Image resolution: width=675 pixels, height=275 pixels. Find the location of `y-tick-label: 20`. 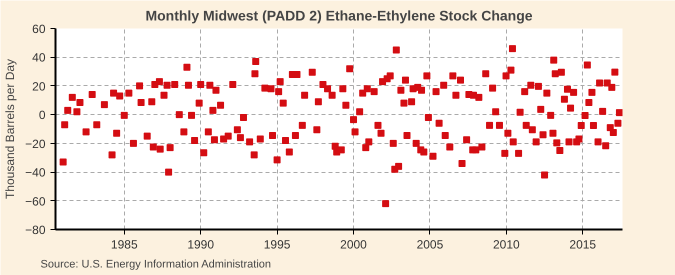

y-tick-label: 20 is located at coordinates (39, 86).